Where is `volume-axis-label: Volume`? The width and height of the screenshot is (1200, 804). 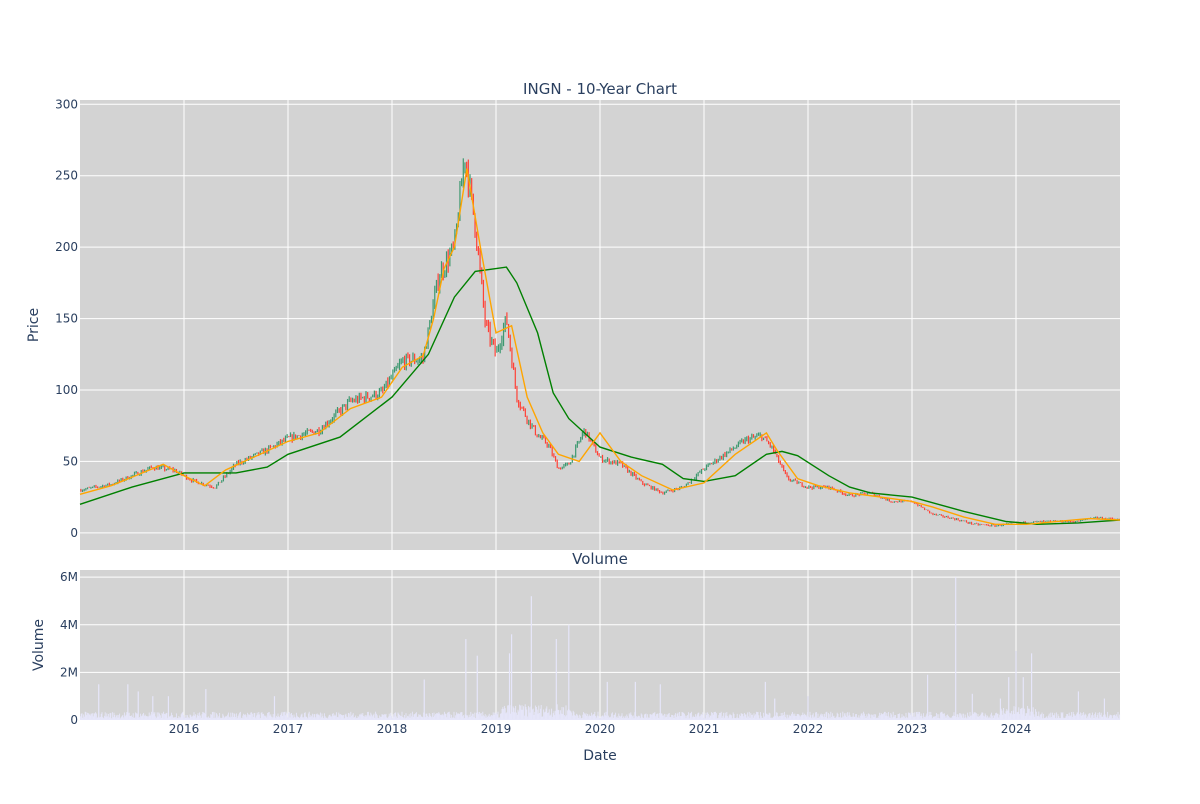
volume-axis-label: Volume is located at coordinates (39, 645).